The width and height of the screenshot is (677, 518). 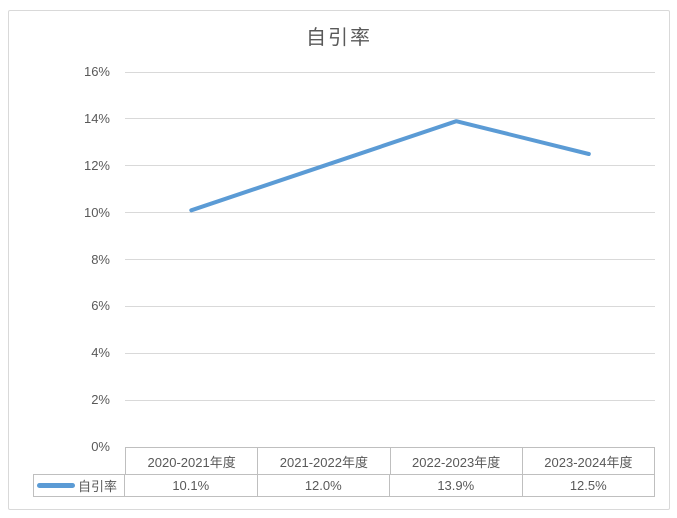 What do you see at coordinates (192, 461) in the screenshot?
I see `table-header-cell: 2020-2021年度` at bounding box center [192, 461].